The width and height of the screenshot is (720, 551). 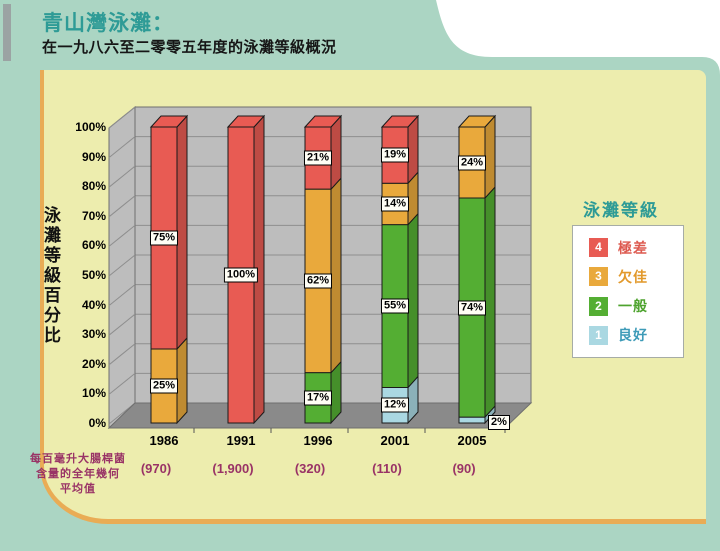 I want to click on legend-item: 1 良好, so click(x=634, y=335).